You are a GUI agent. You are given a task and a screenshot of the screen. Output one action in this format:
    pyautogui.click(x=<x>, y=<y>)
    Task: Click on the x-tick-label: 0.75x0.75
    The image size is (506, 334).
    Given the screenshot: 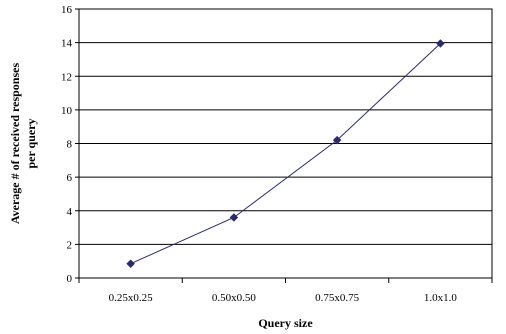 What is the action you would take?
    pyautogui.click(x=337, y=298)
    